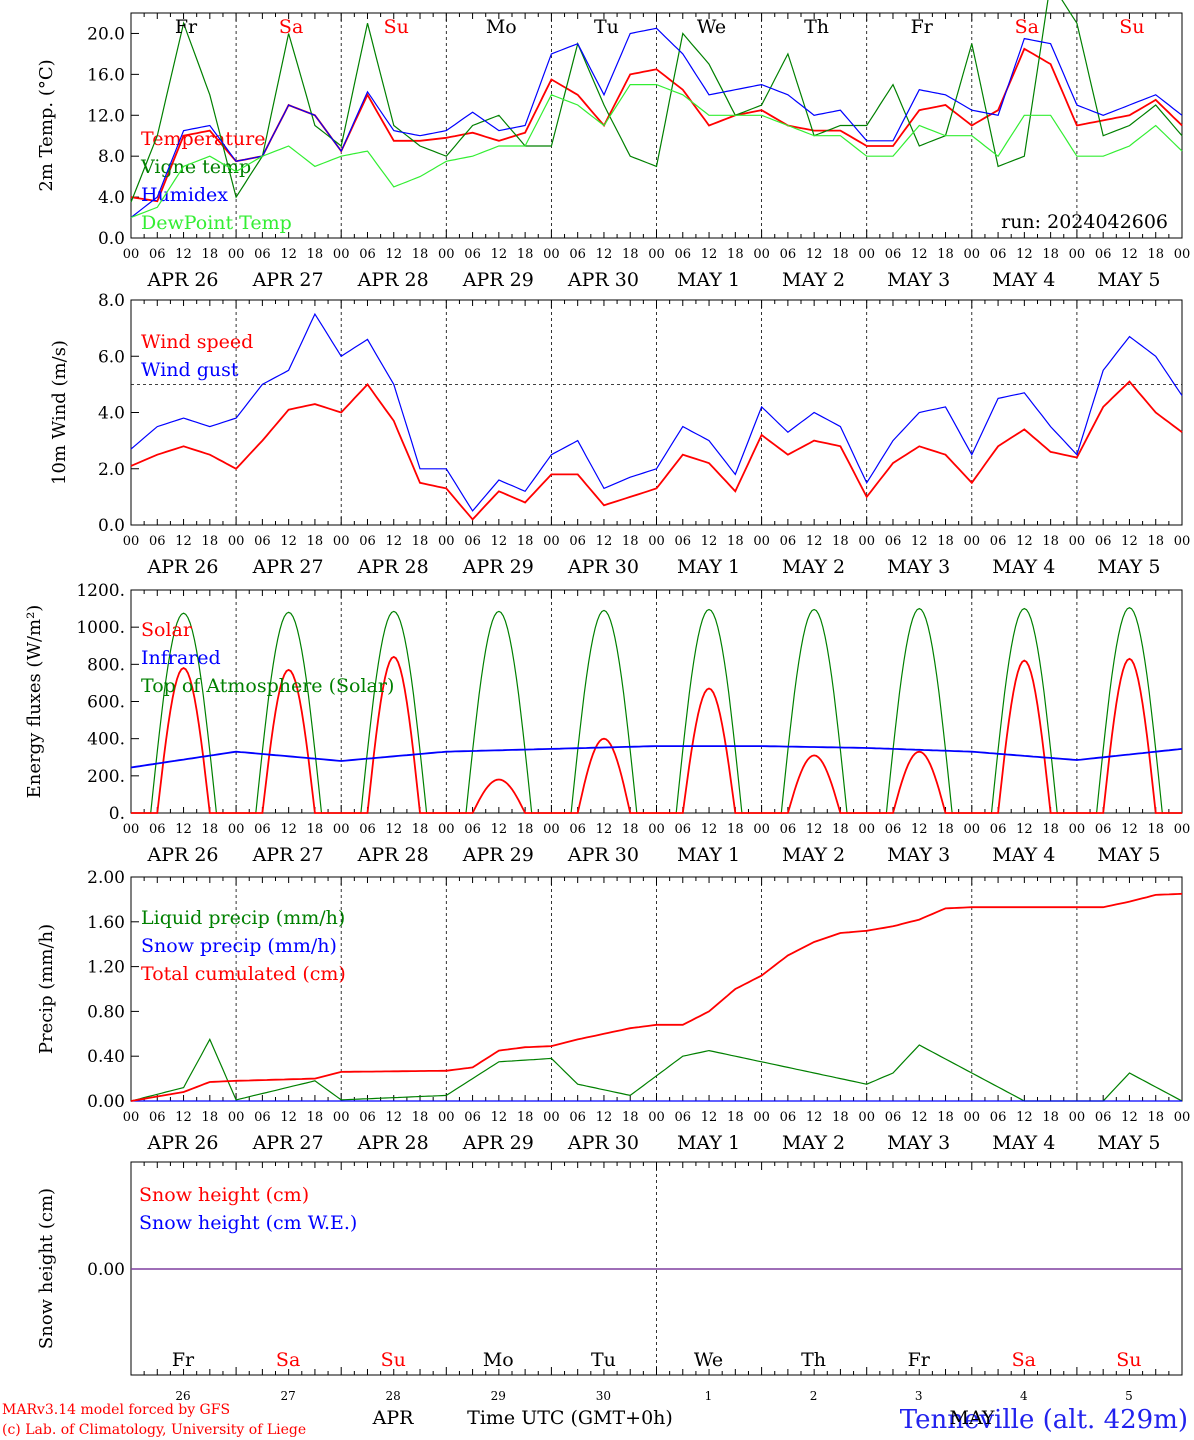 The width and height of the screenshot is (1194, 1440). Describe the element at coordinates (603, 1360) in the screenshot. I see `weekday-label: Tu` at that location.